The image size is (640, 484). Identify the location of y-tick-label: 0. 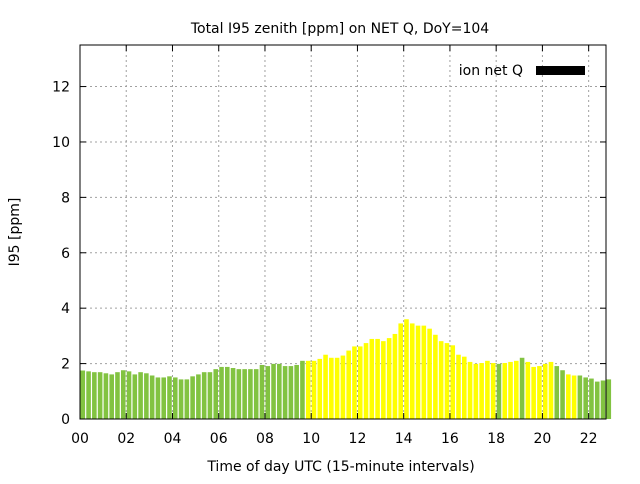
(65, 420).